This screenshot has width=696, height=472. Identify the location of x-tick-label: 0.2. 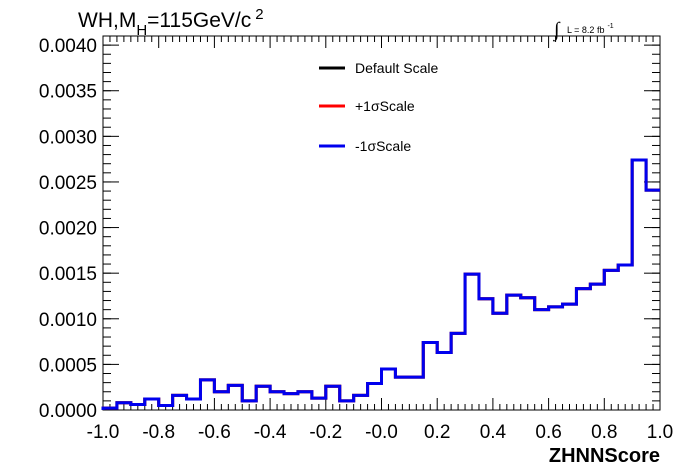
(437, 432).